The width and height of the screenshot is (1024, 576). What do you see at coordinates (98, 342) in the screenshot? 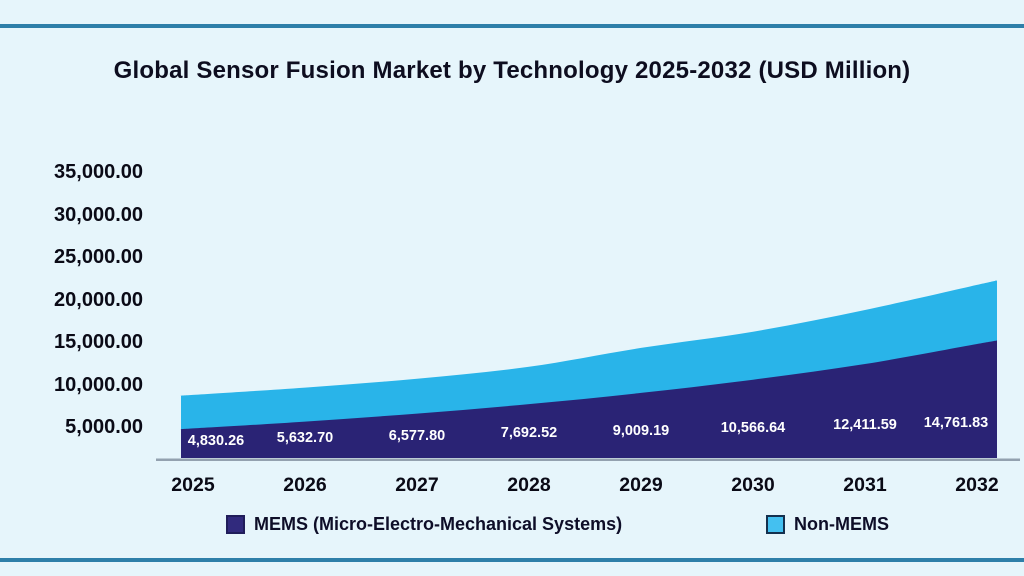
I see `y-axis-tick: 15,000.00` at bounding box center [98, 342].